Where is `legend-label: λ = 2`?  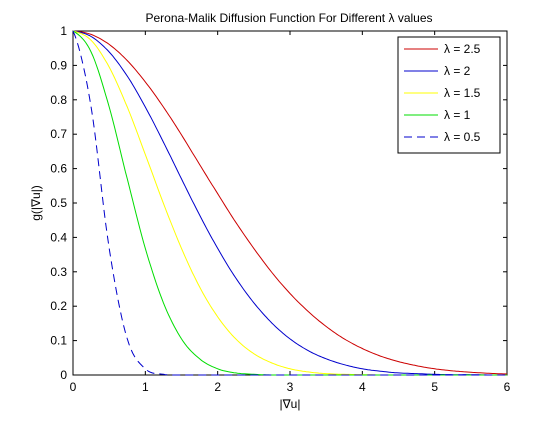 legend-label: λ = 2 is located at coordinates (457, 71).